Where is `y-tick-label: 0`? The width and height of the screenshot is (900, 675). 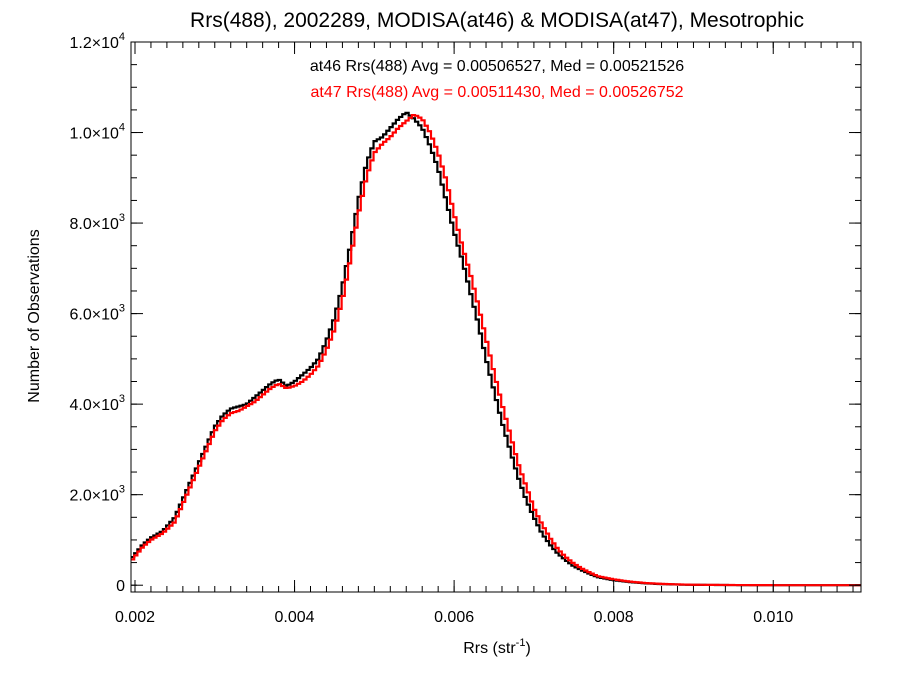 y-tick-label: 0 is located at coordinates (120, 586).